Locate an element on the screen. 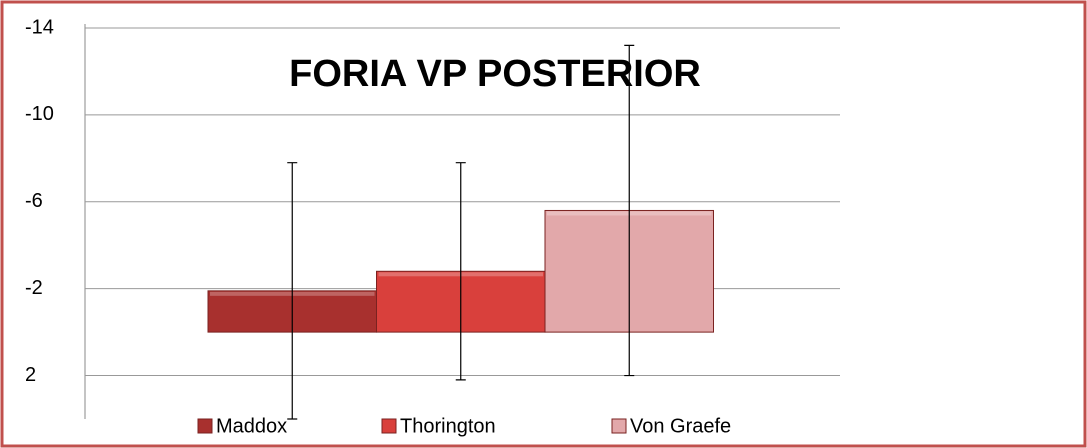 The image size is (1087, 448). legend-label: Von Graefe is located at coordinates (680, 426).